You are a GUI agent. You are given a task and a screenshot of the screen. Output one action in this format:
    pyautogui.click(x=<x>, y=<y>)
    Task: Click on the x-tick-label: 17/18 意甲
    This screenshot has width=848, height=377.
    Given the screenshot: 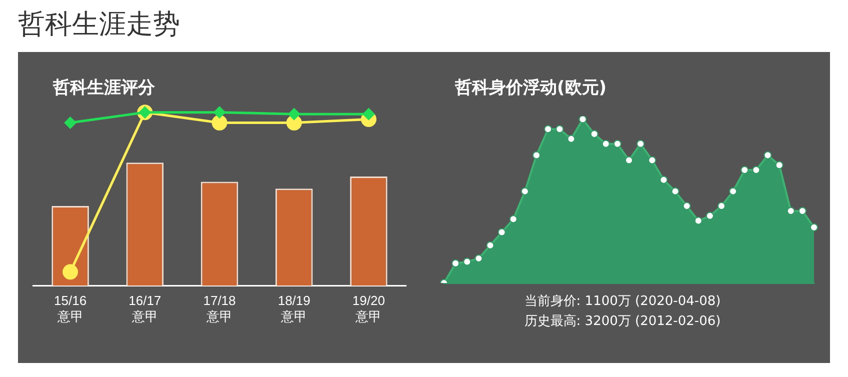 What is the action you would take?
    pyautogui.click(x=219, y=308)
    